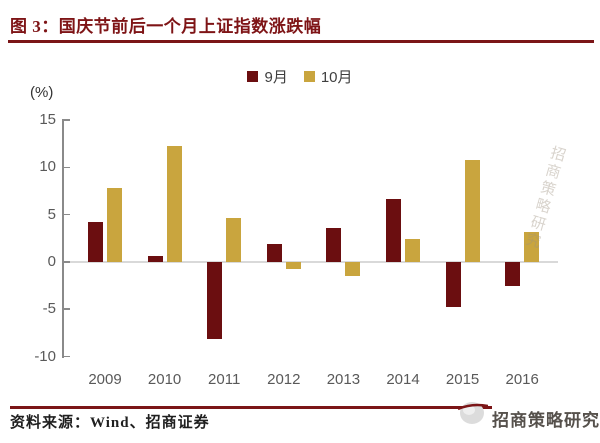  I want to click on bar-2015-9月, so click(453, 284).